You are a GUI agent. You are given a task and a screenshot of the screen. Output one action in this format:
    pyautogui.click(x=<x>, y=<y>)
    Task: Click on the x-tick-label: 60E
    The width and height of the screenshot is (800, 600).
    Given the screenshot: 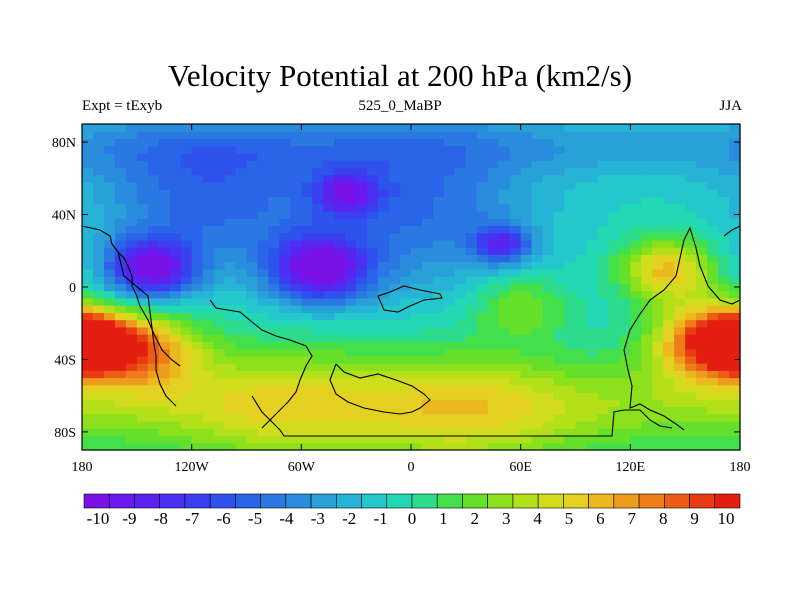 What is the action you would take?
    pyautogui.click(x=520, y=467)
    